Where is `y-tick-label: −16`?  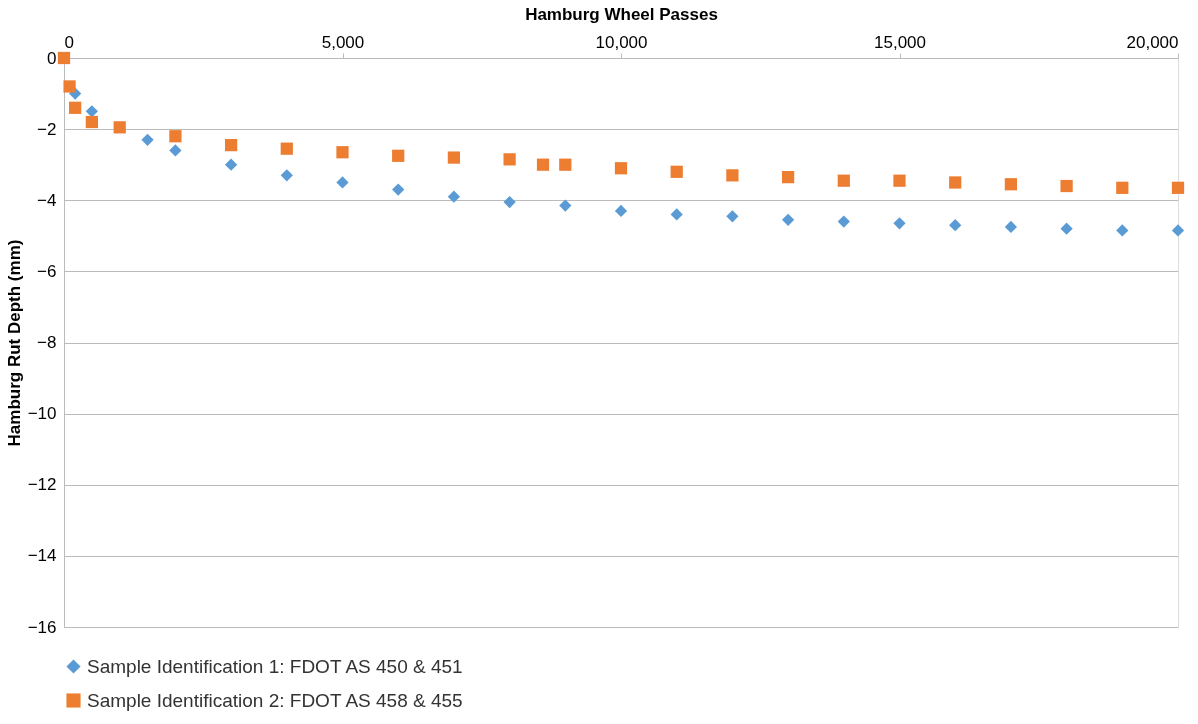
y-tick-label: −16 is located at coordinates (42, 627).